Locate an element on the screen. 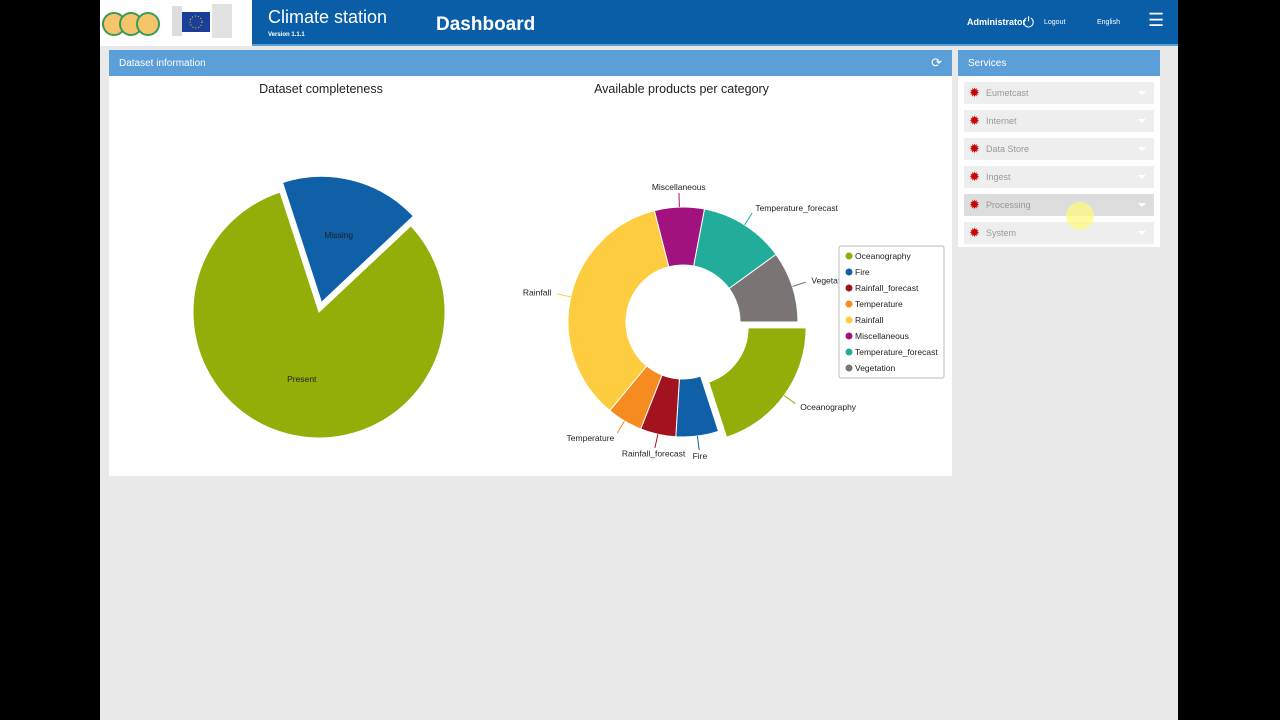  legend-item: Rainfall_forecast is located at coordinates (887, 288).